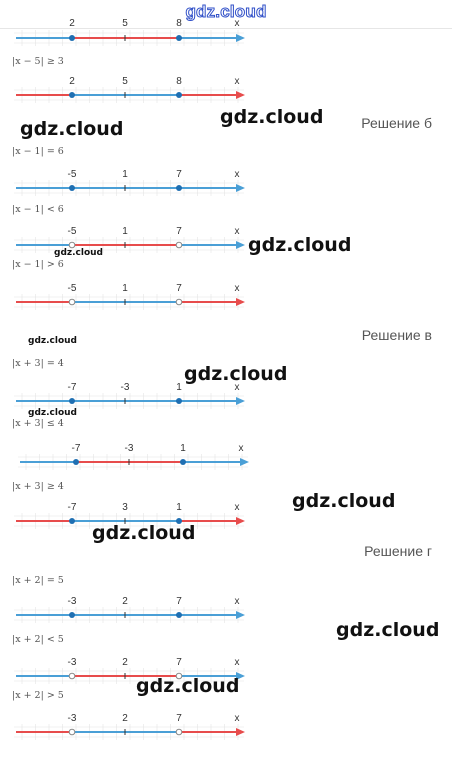  What do you see at coordinates (133, 456) in the screenshot?
I see `number-line-v2: -7 -3 1 x` at bounding box center [133, 456].